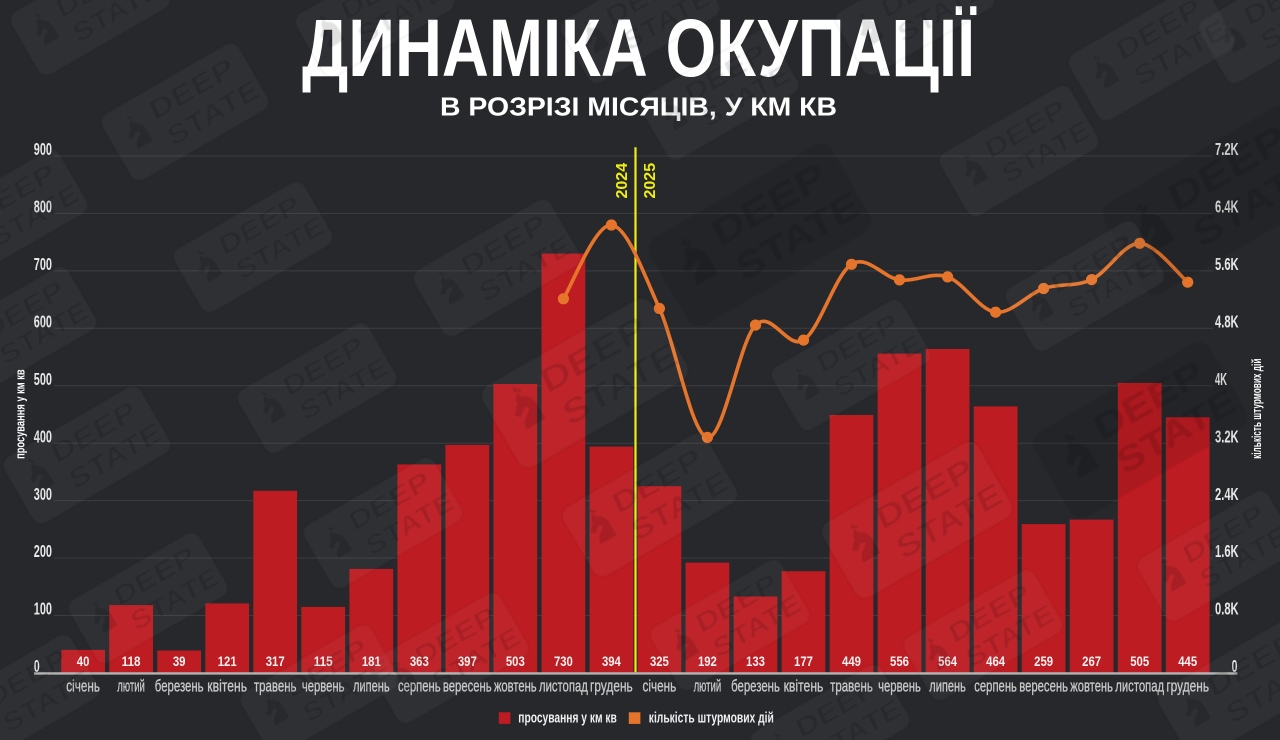 The image size is (1280, 740). I want to click on svg-text: 449, so click(851, 661).